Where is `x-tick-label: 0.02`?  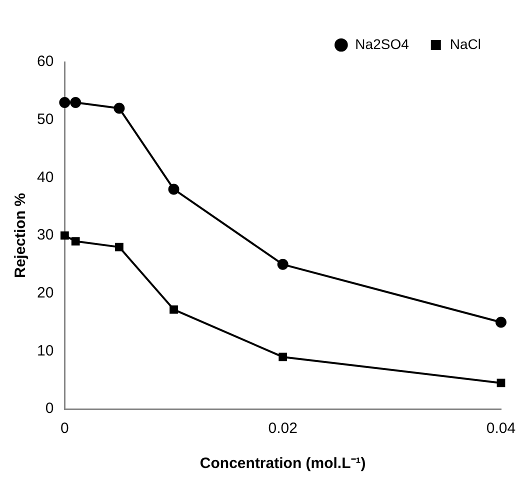
x-tick-label: 0.02 is located at coordinates (283, 429).